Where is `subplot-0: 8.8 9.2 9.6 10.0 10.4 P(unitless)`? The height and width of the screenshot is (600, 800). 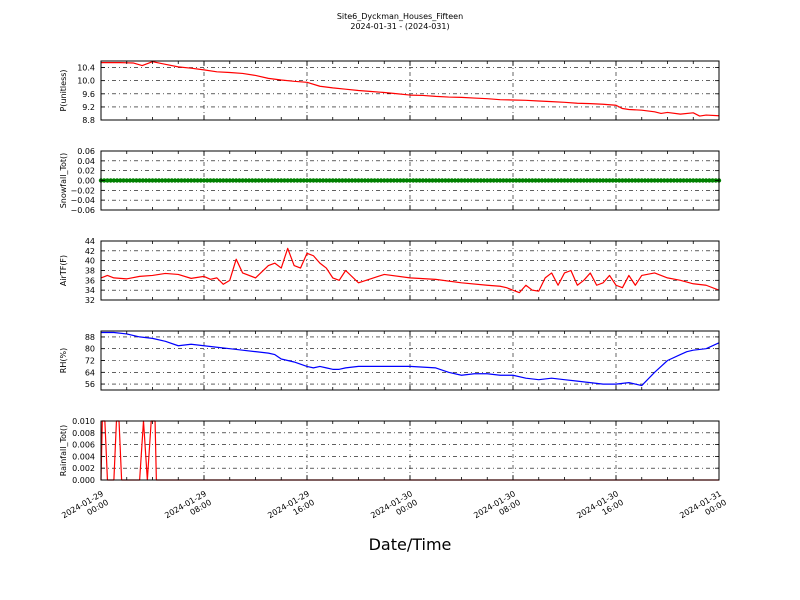
subplot-0: 8.8 9.2 9.6 10.0 10.4 P(unitless) is located at coordinates (389, 92).